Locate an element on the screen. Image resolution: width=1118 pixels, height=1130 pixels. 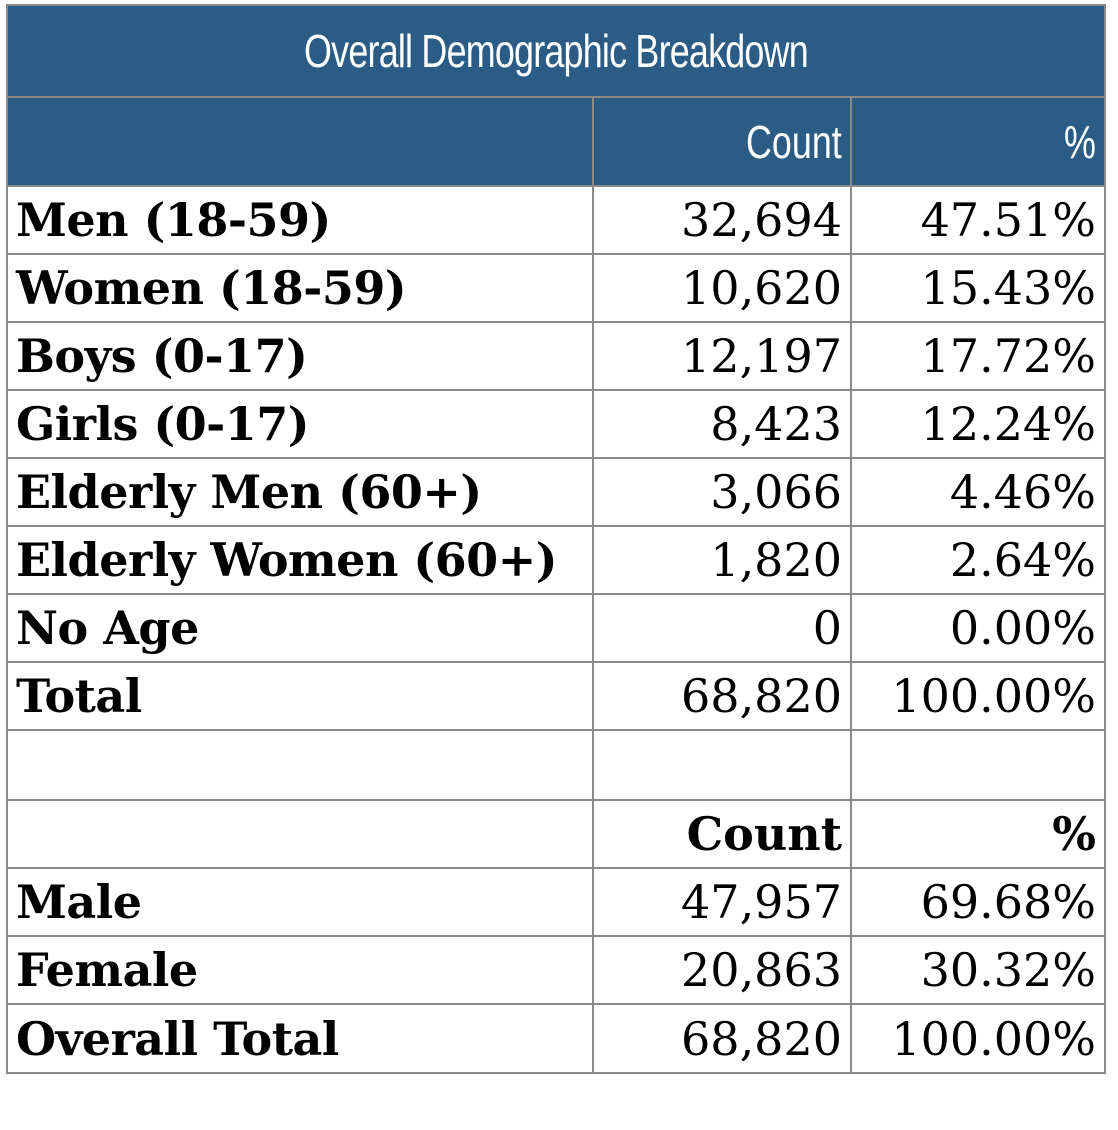
row-count: 3,066 is located at coordinates (722, 492).